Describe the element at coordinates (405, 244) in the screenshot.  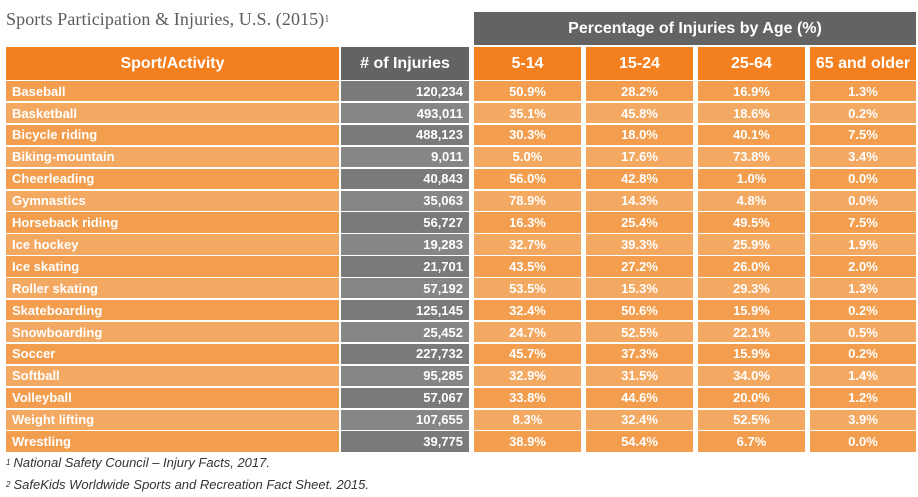
I see `injury-count: 19,283` at that location.